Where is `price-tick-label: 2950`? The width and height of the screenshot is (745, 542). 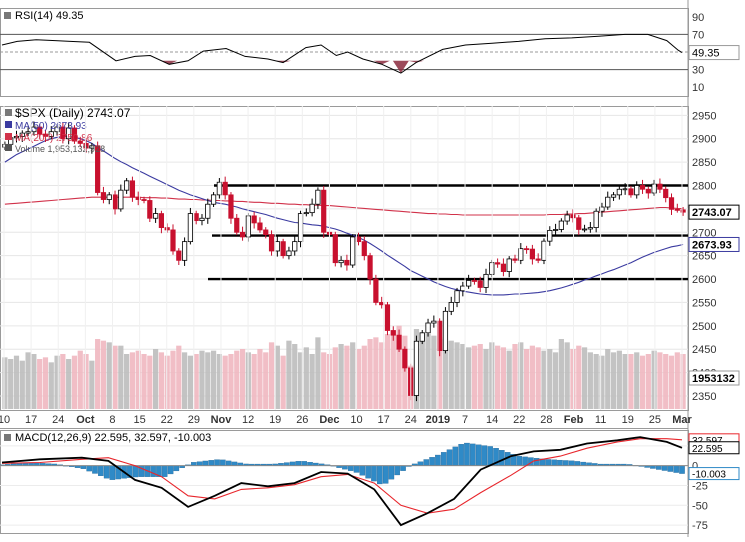 price-tick-label: 2950 is located at coordinates (704, 116).